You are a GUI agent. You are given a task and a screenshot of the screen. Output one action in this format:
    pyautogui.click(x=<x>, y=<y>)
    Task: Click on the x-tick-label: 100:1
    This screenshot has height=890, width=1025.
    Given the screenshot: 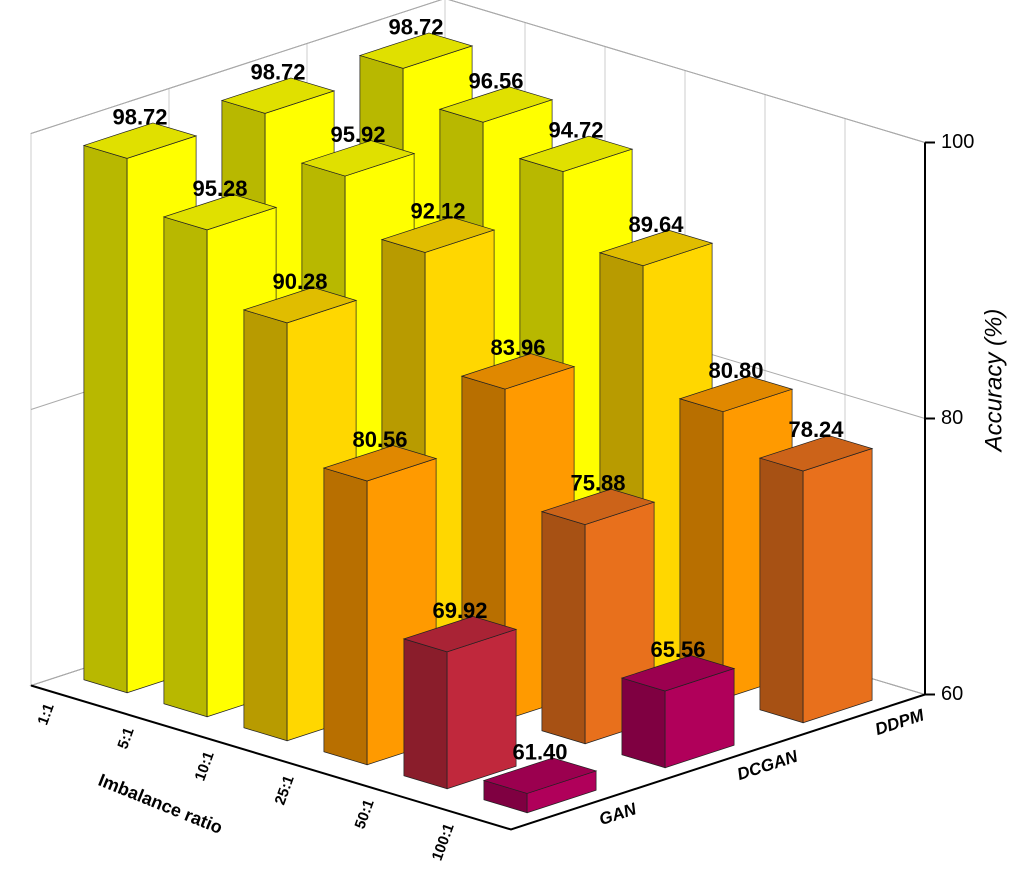 What is the action you would take?
    pyautogui.click(x=443, y=842)
    